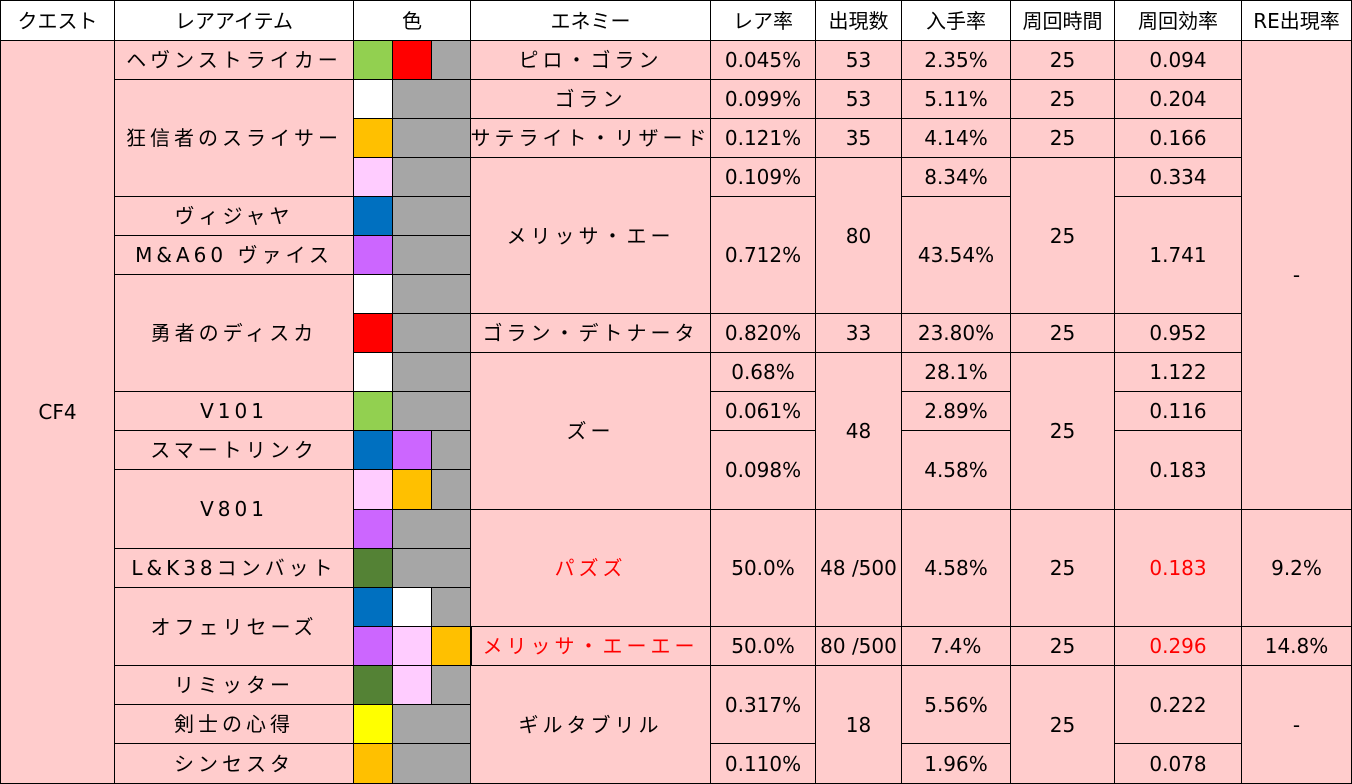 The width and height of the screenshot is (1352, 784). I want to click on rare-item-name: 勇者のディスカ, so click(234, 333).